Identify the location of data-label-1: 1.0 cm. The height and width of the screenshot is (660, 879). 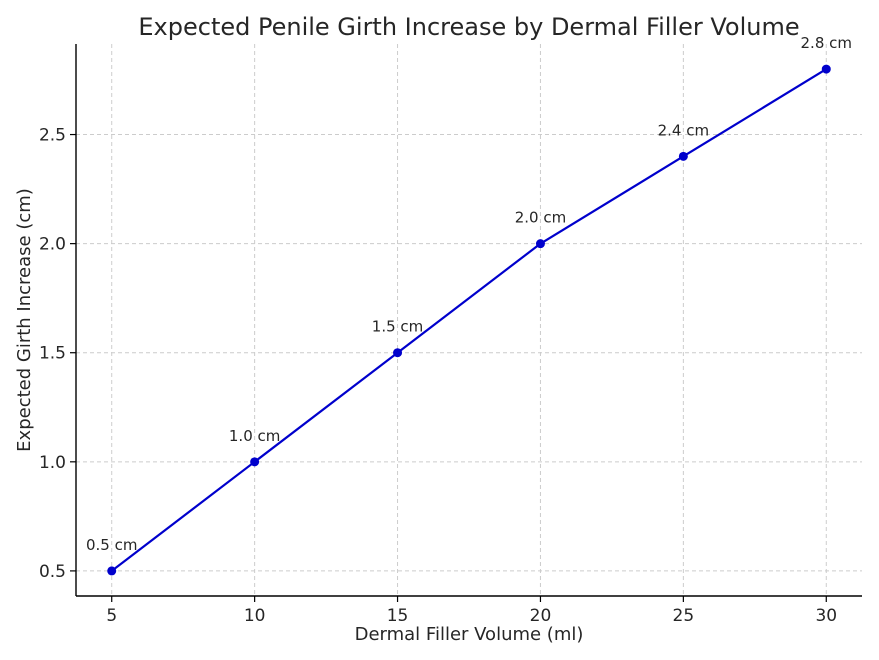
(254, 436).